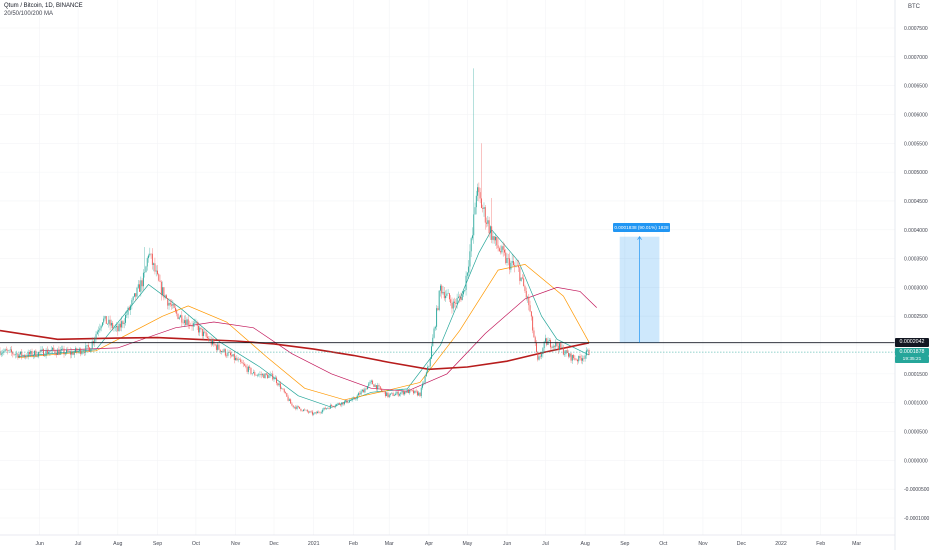 The height and width of the screenshot is (550, 932). I want to click on y-tick-label: -0.0001000, so click(917, 519).